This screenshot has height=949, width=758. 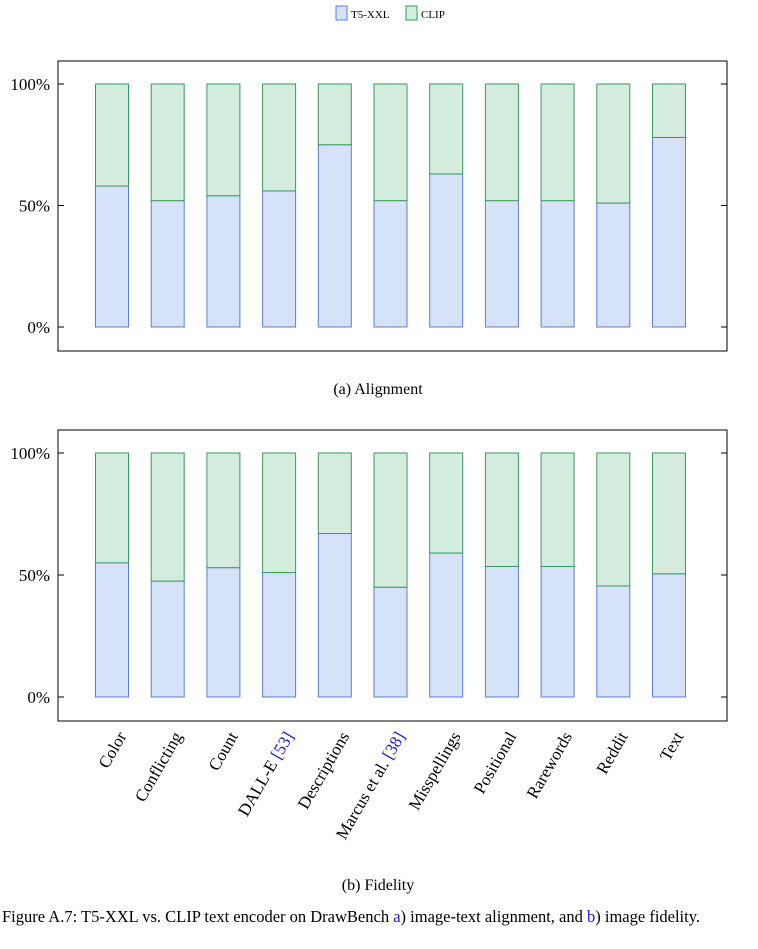 What do you see at coordinates (433, 15) in the screenshot?
I see `legend-label-clip: CLIP` at bounding box center [433, 15].